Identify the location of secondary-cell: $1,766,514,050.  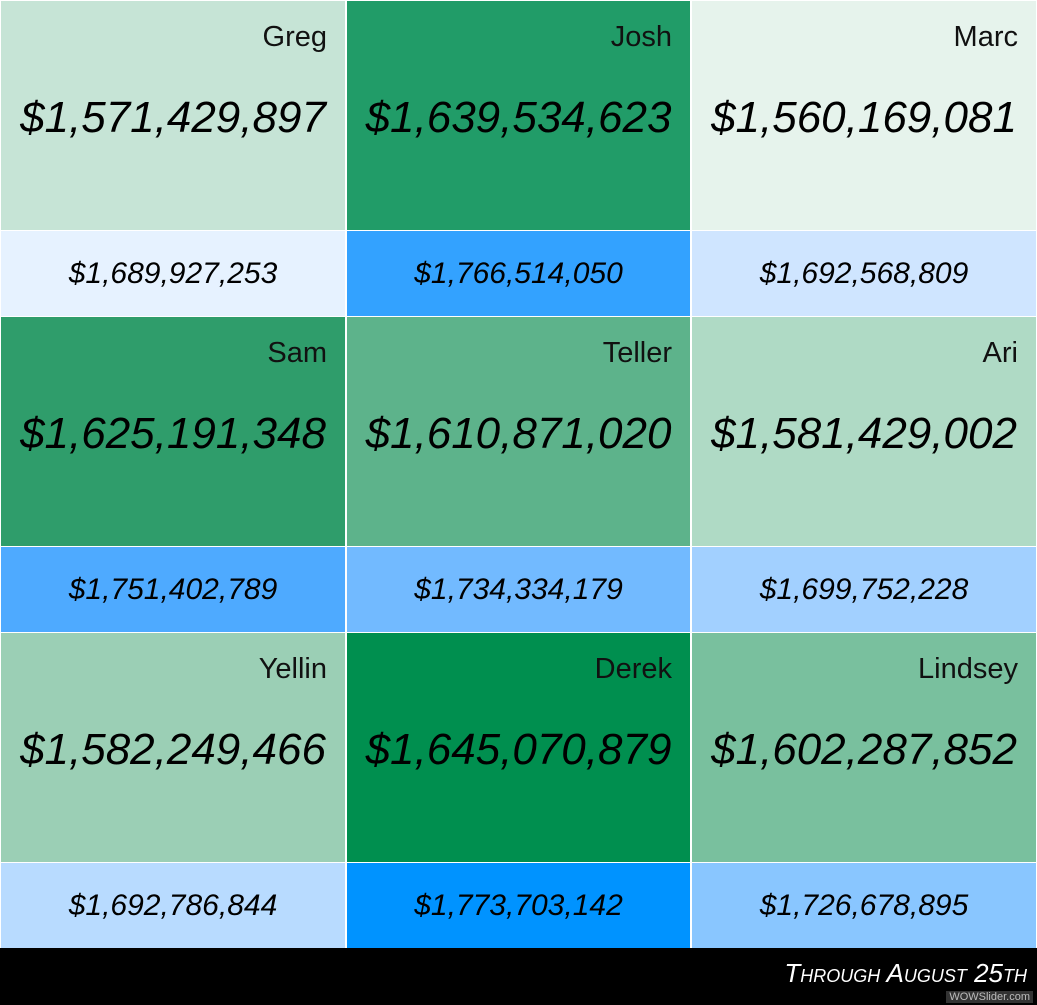
(518, 273).